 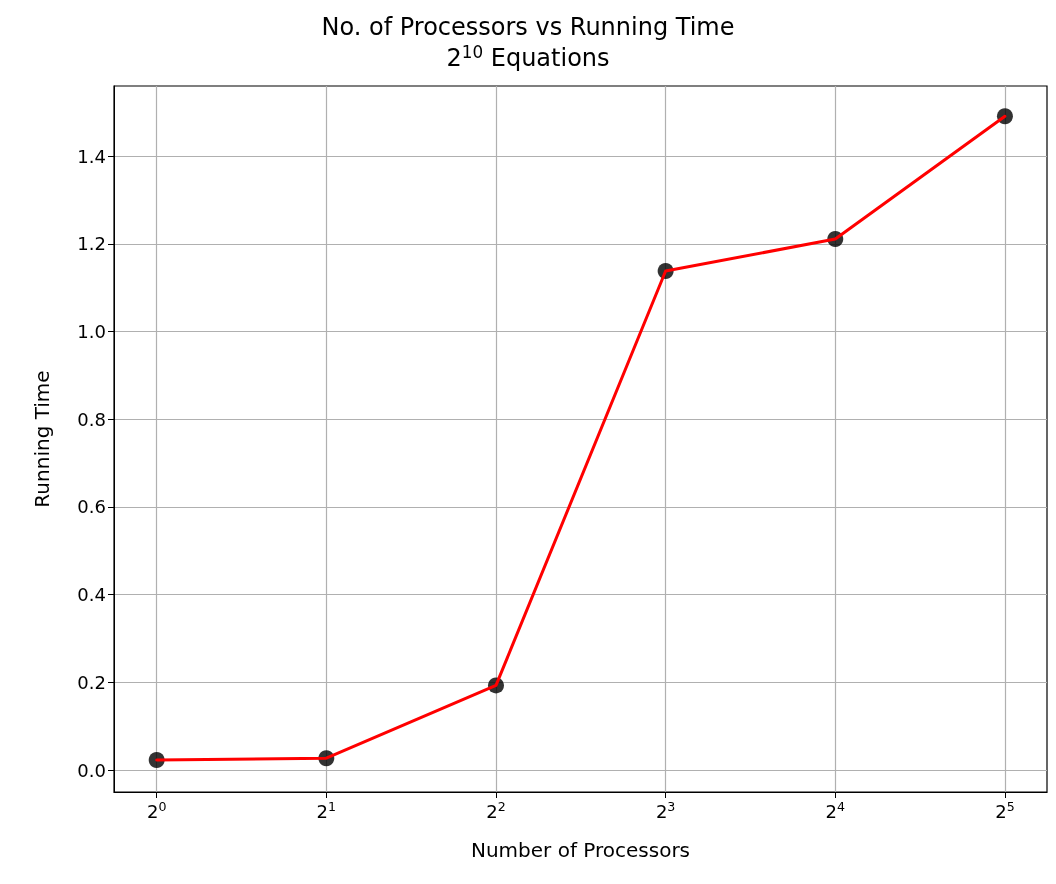 What do you see at coordinates (42, 439) in the screenshot?
I see `y-axis-title: Running Time` at bounding box center [42, 439].